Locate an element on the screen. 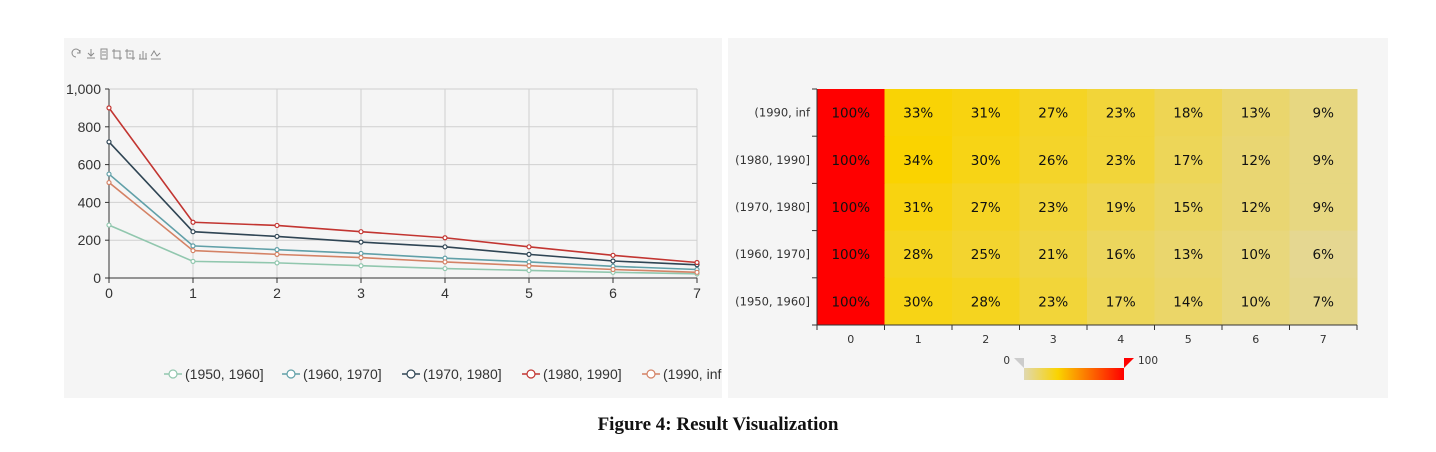 The height and width of the screenshot is (452, 1436). y-category-label: (1970, 1980] is located at coordinates (772, 207).